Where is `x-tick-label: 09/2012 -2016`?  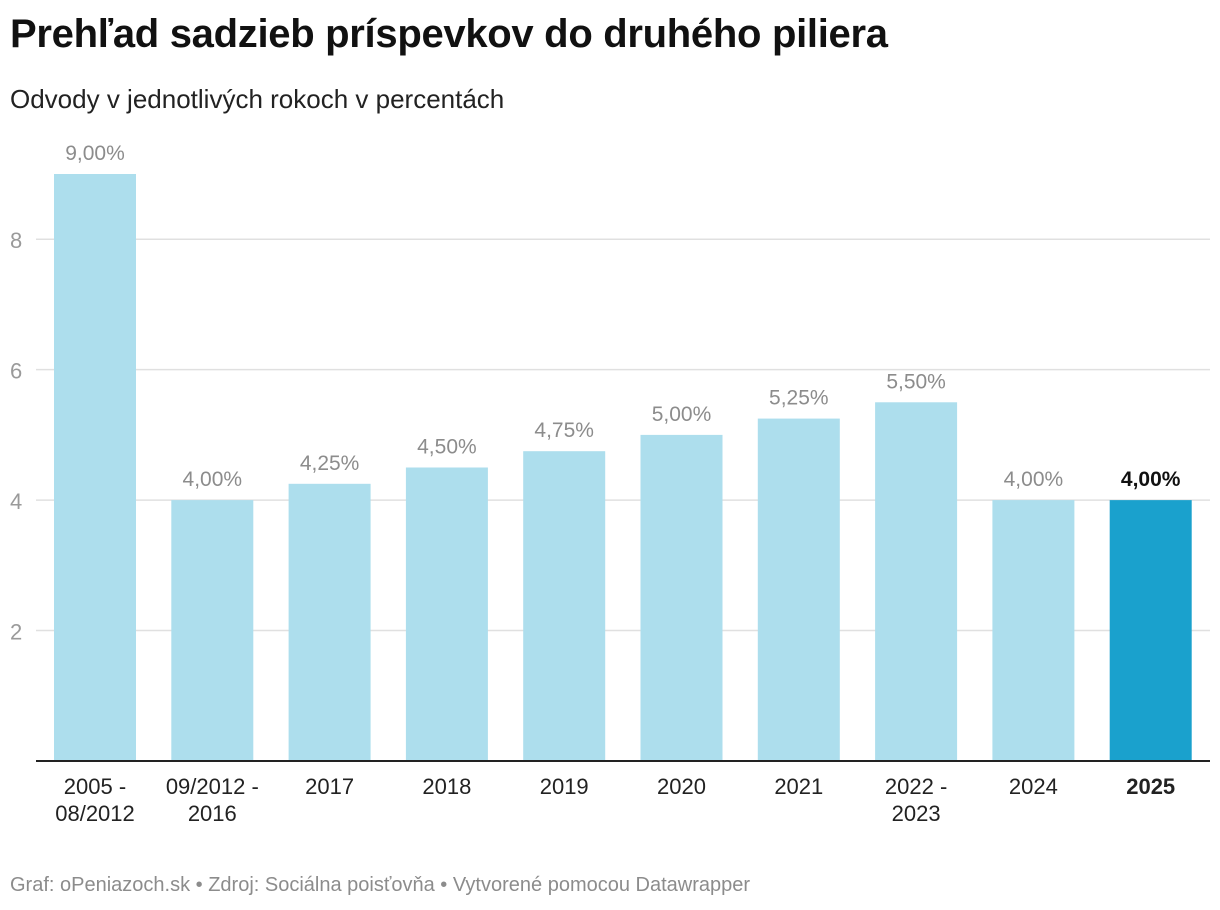
x-tick-label: 09/2012 -2016 is located at coordinates (212, 800).